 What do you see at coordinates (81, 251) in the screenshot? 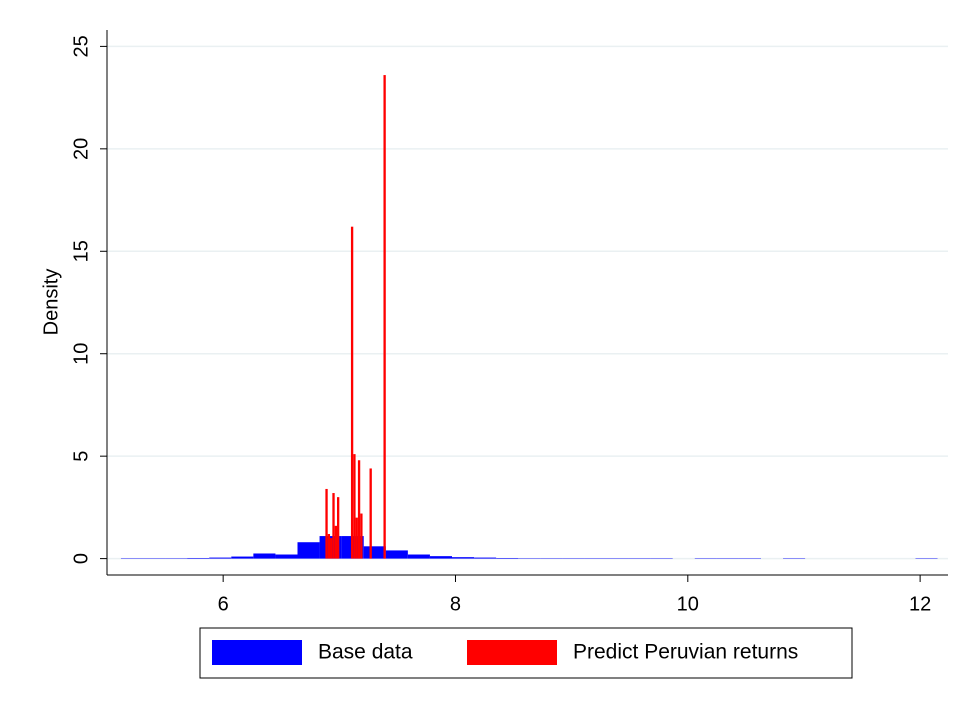
I see `y-tick-label: 15` at bounding box center [81, 251].